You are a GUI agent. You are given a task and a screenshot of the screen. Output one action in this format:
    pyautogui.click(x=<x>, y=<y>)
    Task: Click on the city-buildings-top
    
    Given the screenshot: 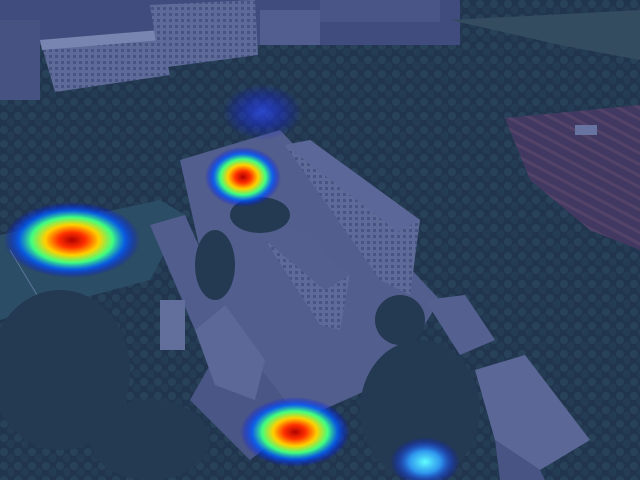 What is the action you would take?
    pyautogui.click(x=230, y=50)
    